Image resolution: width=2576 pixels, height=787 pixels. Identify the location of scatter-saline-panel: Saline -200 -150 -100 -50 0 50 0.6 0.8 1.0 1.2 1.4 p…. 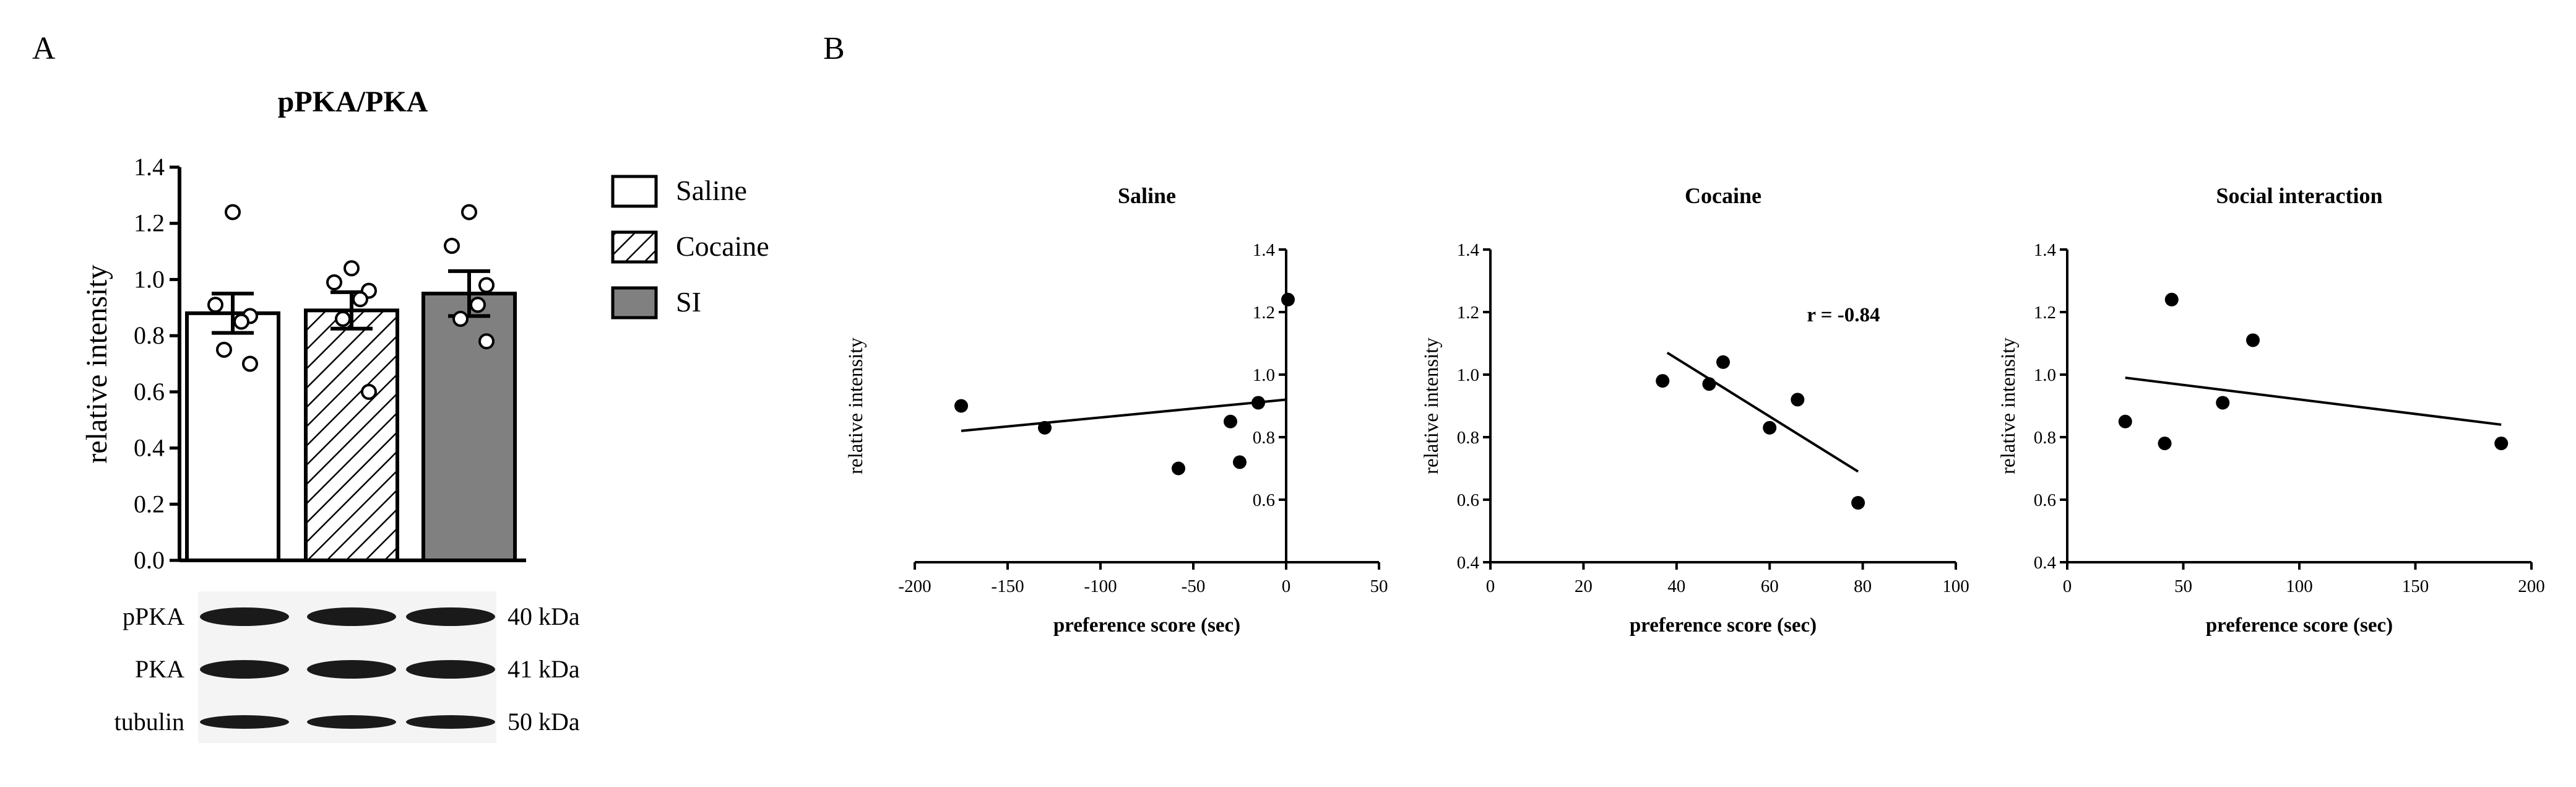
(1116, 410).